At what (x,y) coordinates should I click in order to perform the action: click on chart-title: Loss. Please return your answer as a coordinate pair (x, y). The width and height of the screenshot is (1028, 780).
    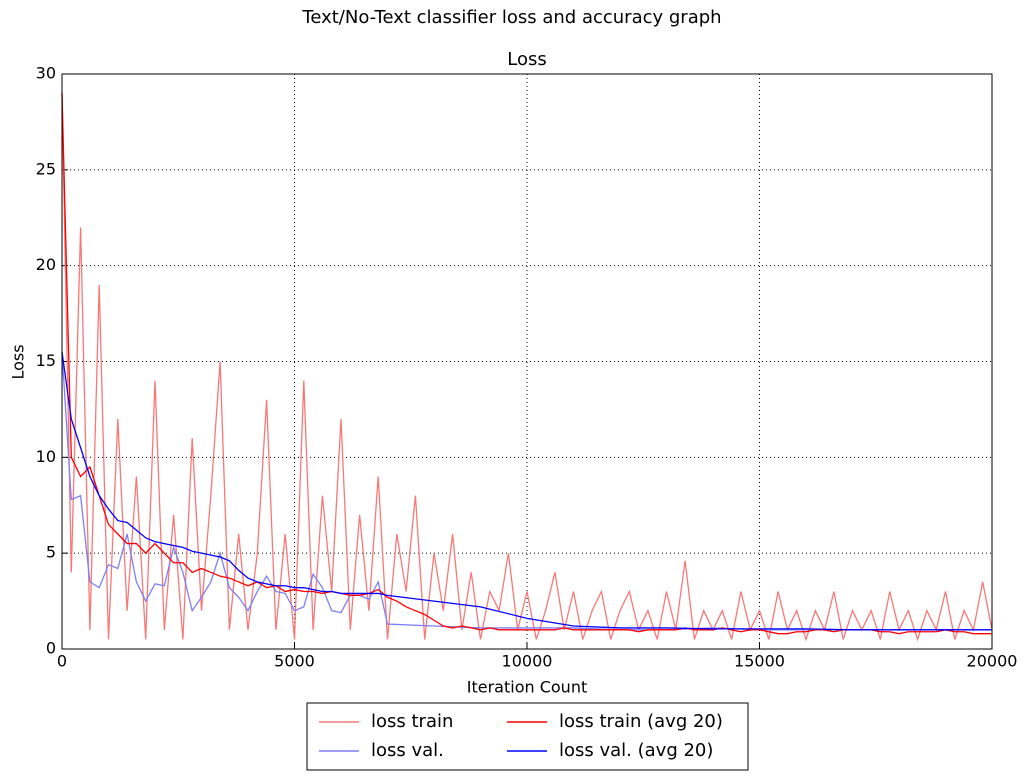
    Looking at the image, I should click on (526, 59).